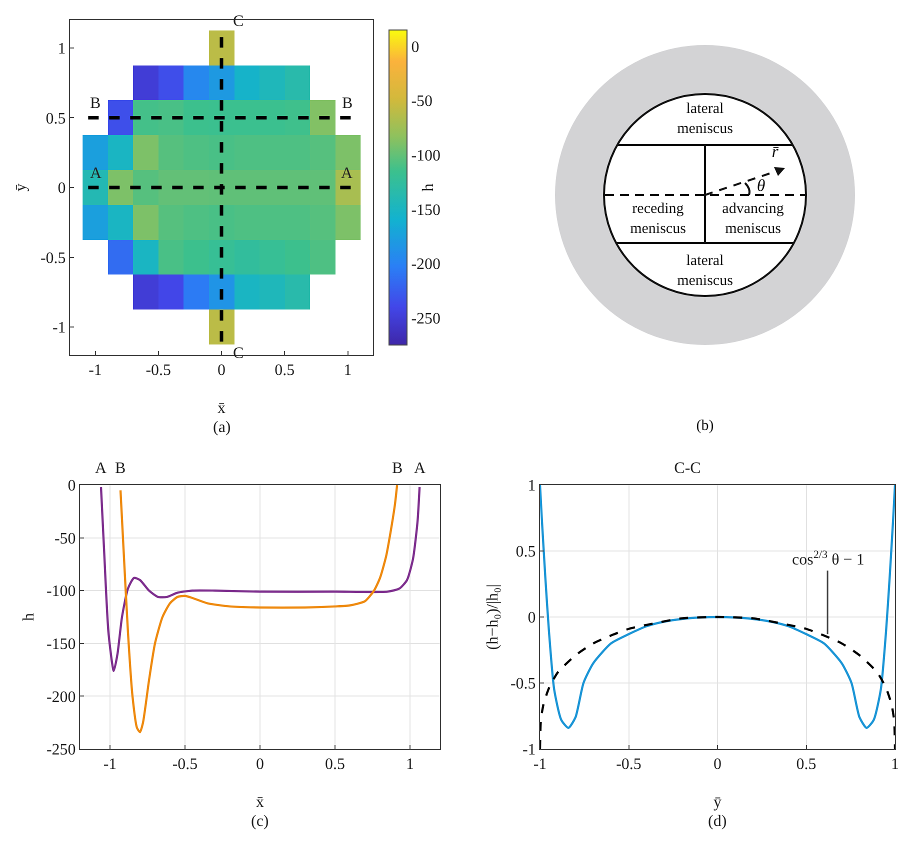 This screenshot has width=915, height=844. I want to click on x-axis-title: ȳ, so click(718, 802).